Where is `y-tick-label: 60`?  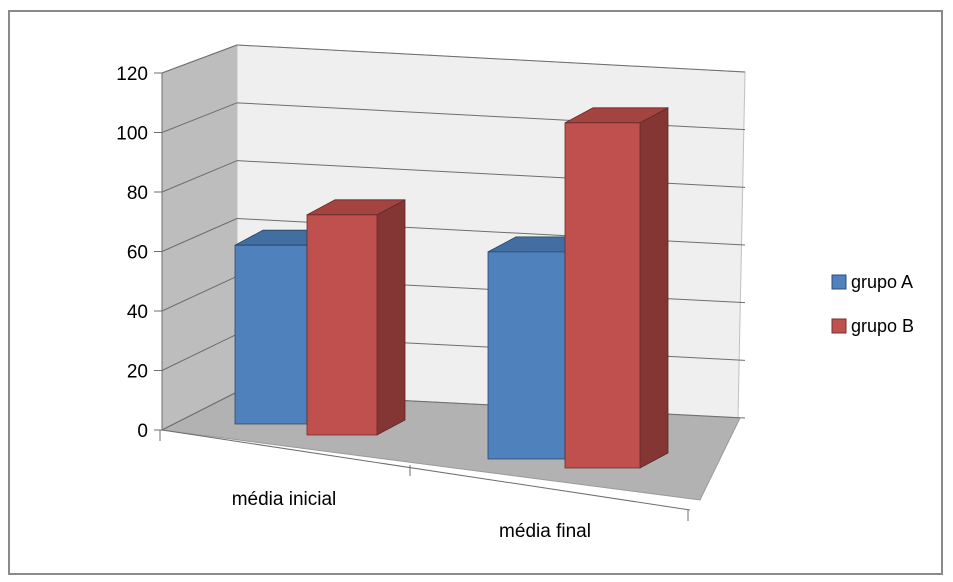
y-tick-label: 60 is located at coordinates (137, 253).